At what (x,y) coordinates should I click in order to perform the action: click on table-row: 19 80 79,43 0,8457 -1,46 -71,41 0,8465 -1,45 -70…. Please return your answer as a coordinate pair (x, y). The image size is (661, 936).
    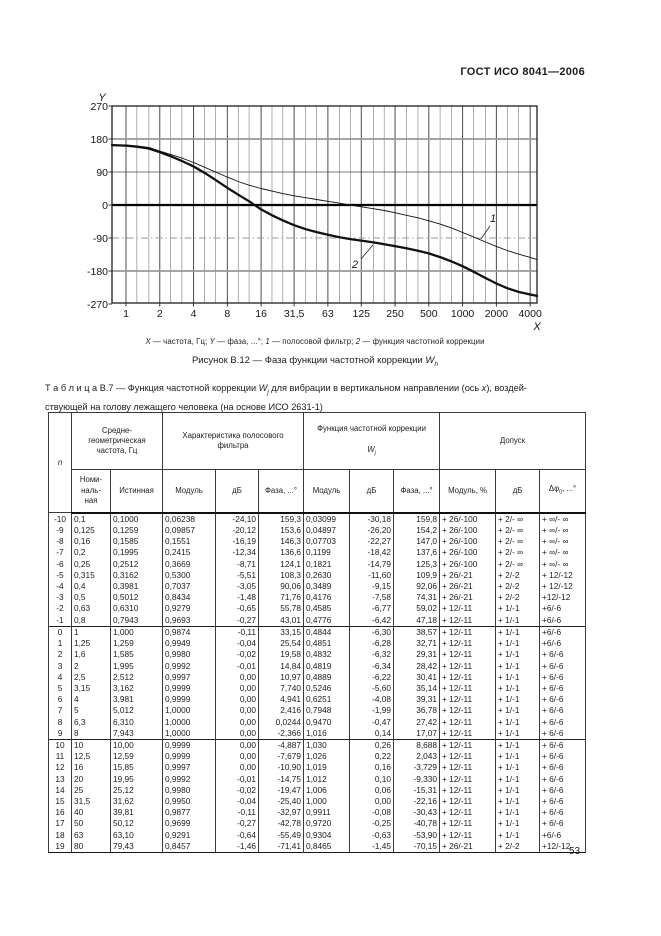
    Looking at the image, I should click on (317, 846).